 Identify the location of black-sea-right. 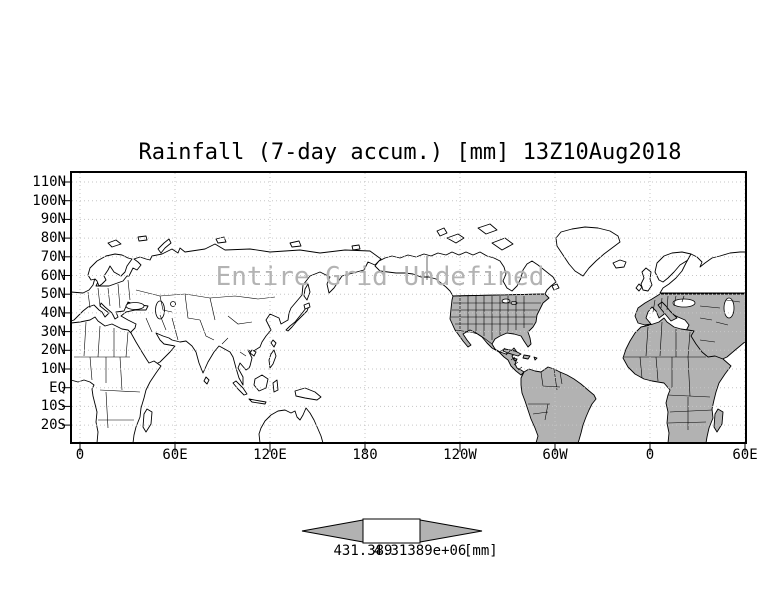
(684, 303).